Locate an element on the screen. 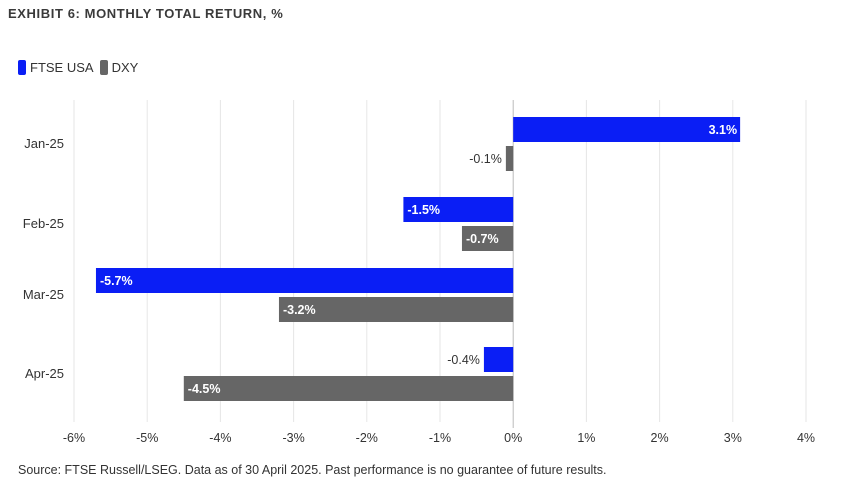 The image size is (850, 493). legend-label-ftse-usa: FTSE USA is located at coordinates (62, 67).